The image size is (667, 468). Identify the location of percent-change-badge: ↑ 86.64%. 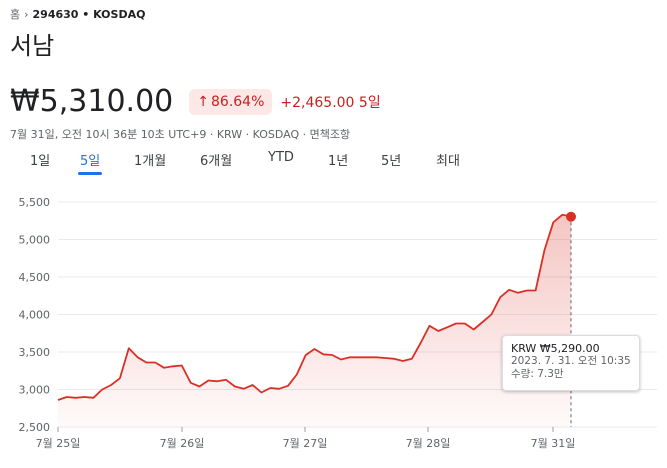
(231, 101).